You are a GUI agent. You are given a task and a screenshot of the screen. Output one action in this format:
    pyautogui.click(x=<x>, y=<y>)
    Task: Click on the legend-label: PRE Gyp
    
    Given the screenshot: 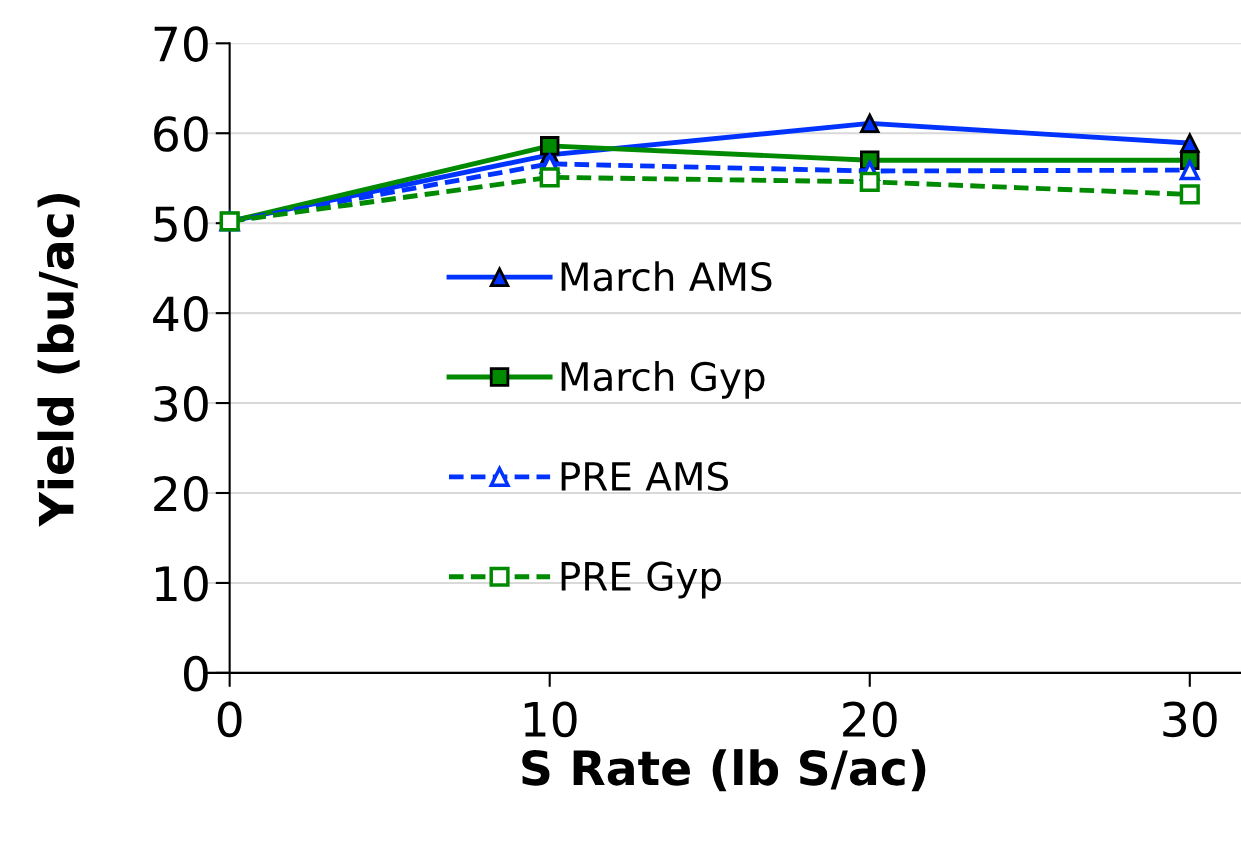 What is the action you would take?
    pyautogui.click(x=641, y=580)
    